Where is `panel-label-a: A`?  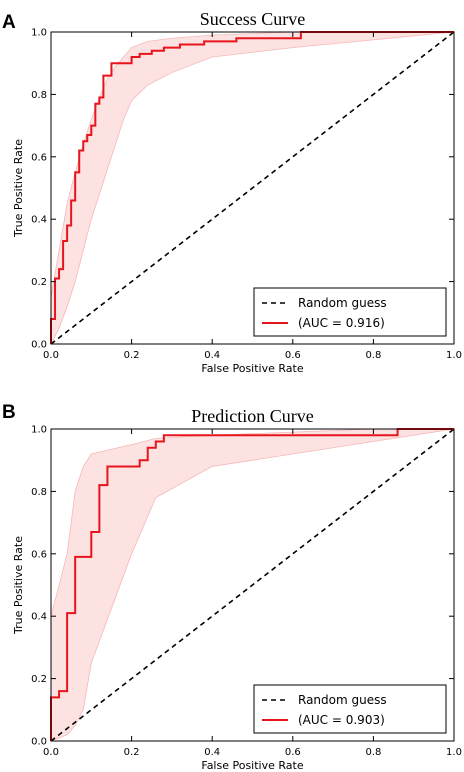 panel-label-a: A is located at coordinates (9, 22).